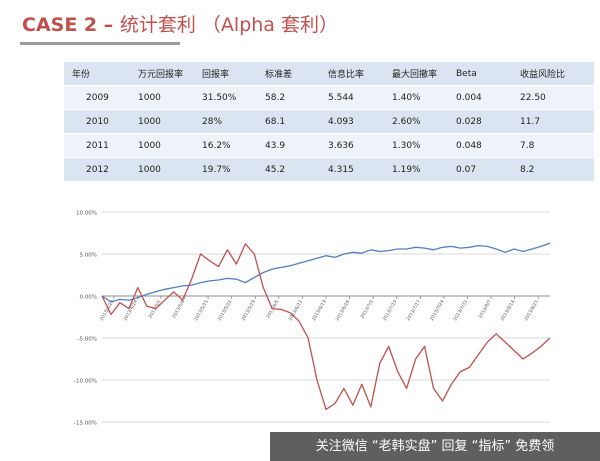 This screenshot has height=461, width=600. I want to click on table-cell: 0.048, so click(480, 145).